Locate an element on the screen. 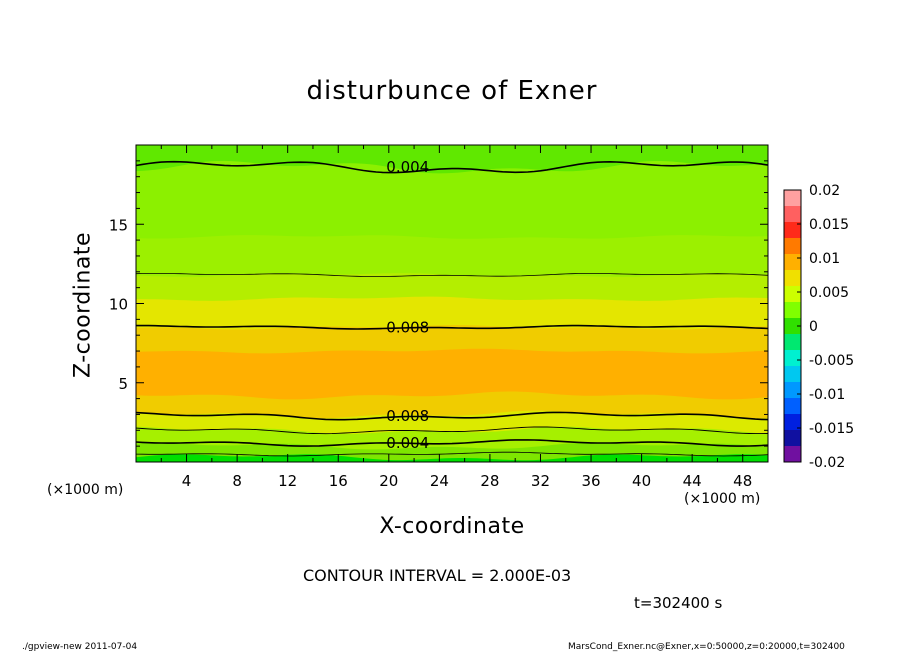 The image size is (904, 654). colorbar-tick-label: 0.015 is located at coordinates (829, 225).